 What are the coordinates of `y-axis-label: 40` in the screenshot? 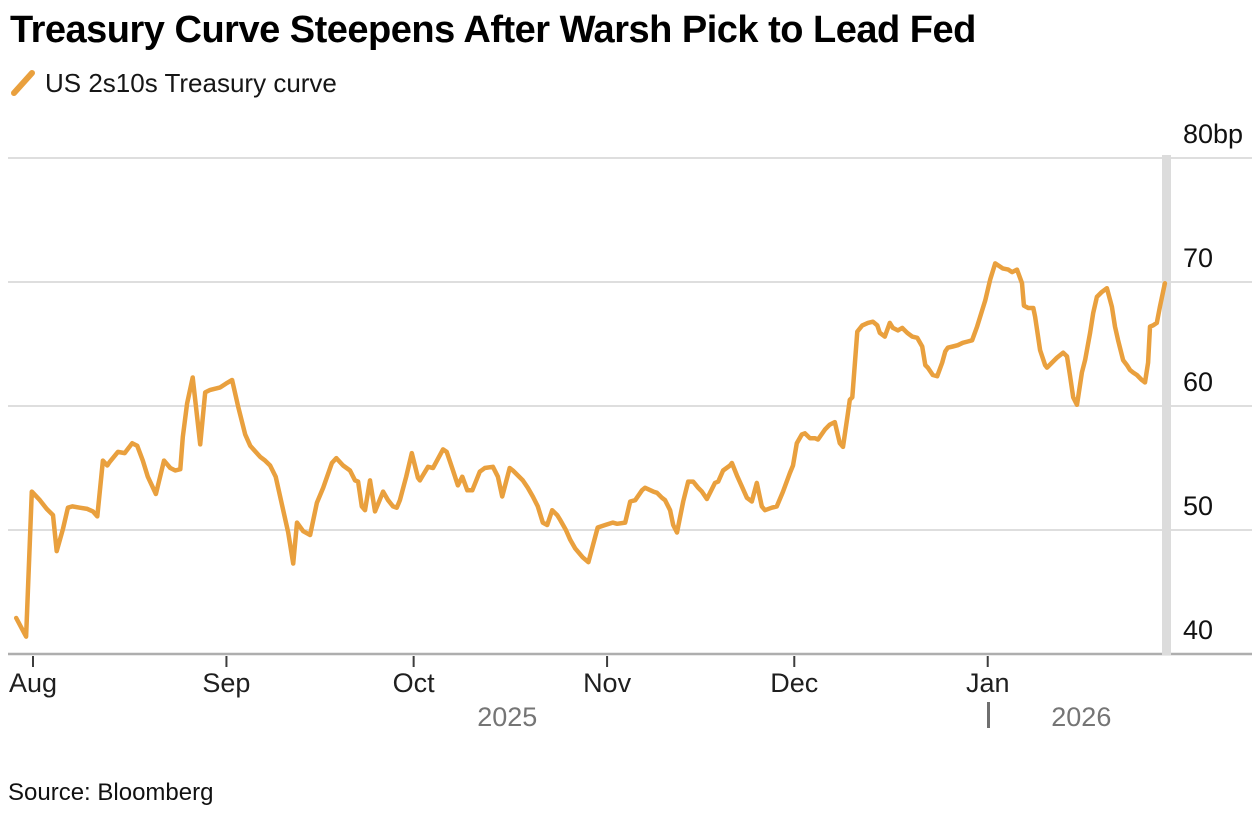 It's located at (1198, 630).